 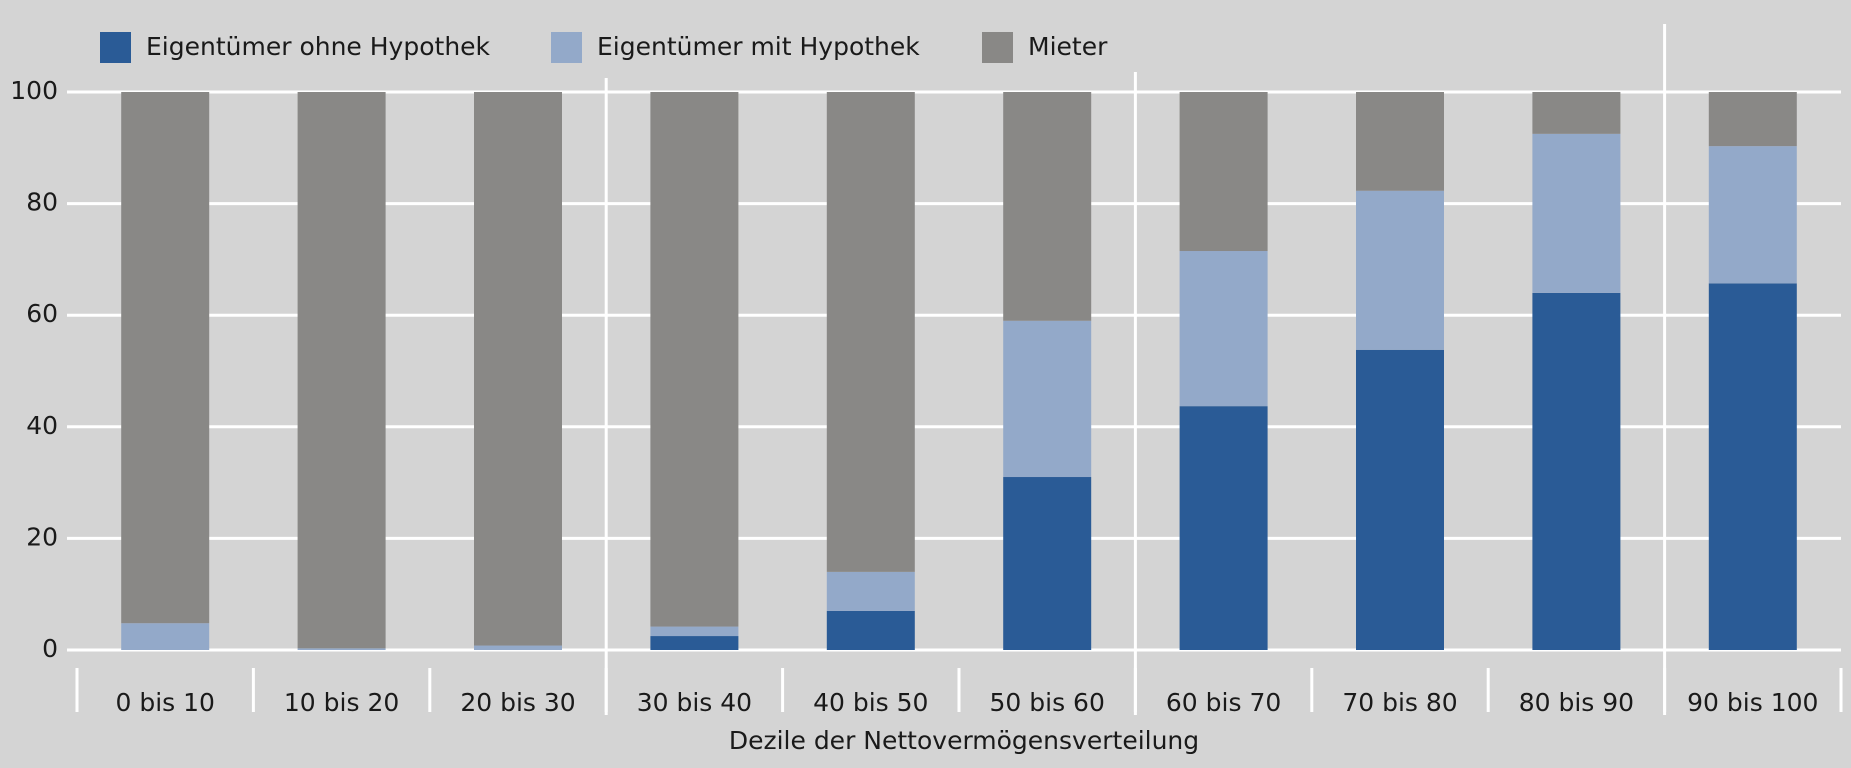 What do you see at coordinates (517, 702) in the screenshot?
I see `x-tick-label: 20 bis 30` at bounding box center [517, 702].